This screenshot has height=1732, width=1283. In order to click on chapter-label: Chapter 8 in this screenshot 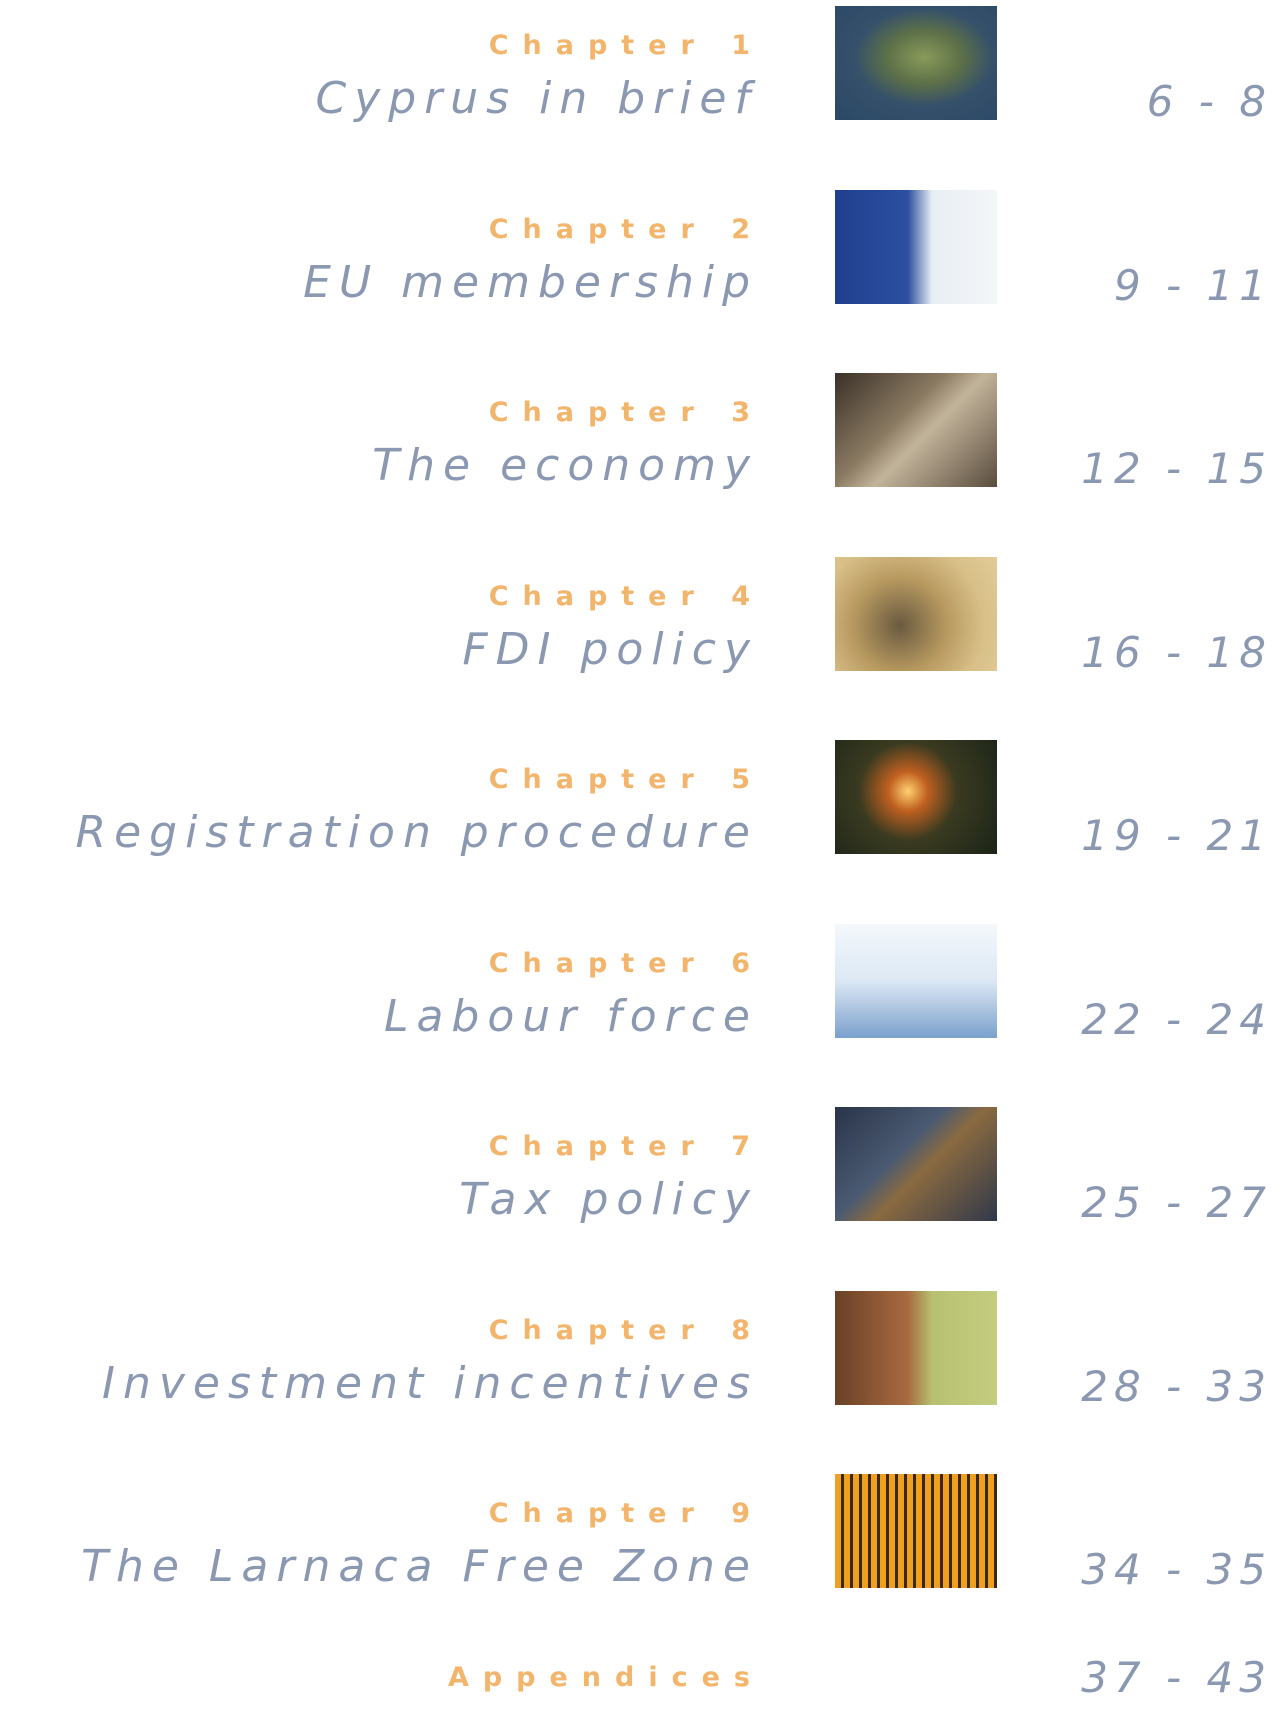, I will do `click(626, 1330)`.